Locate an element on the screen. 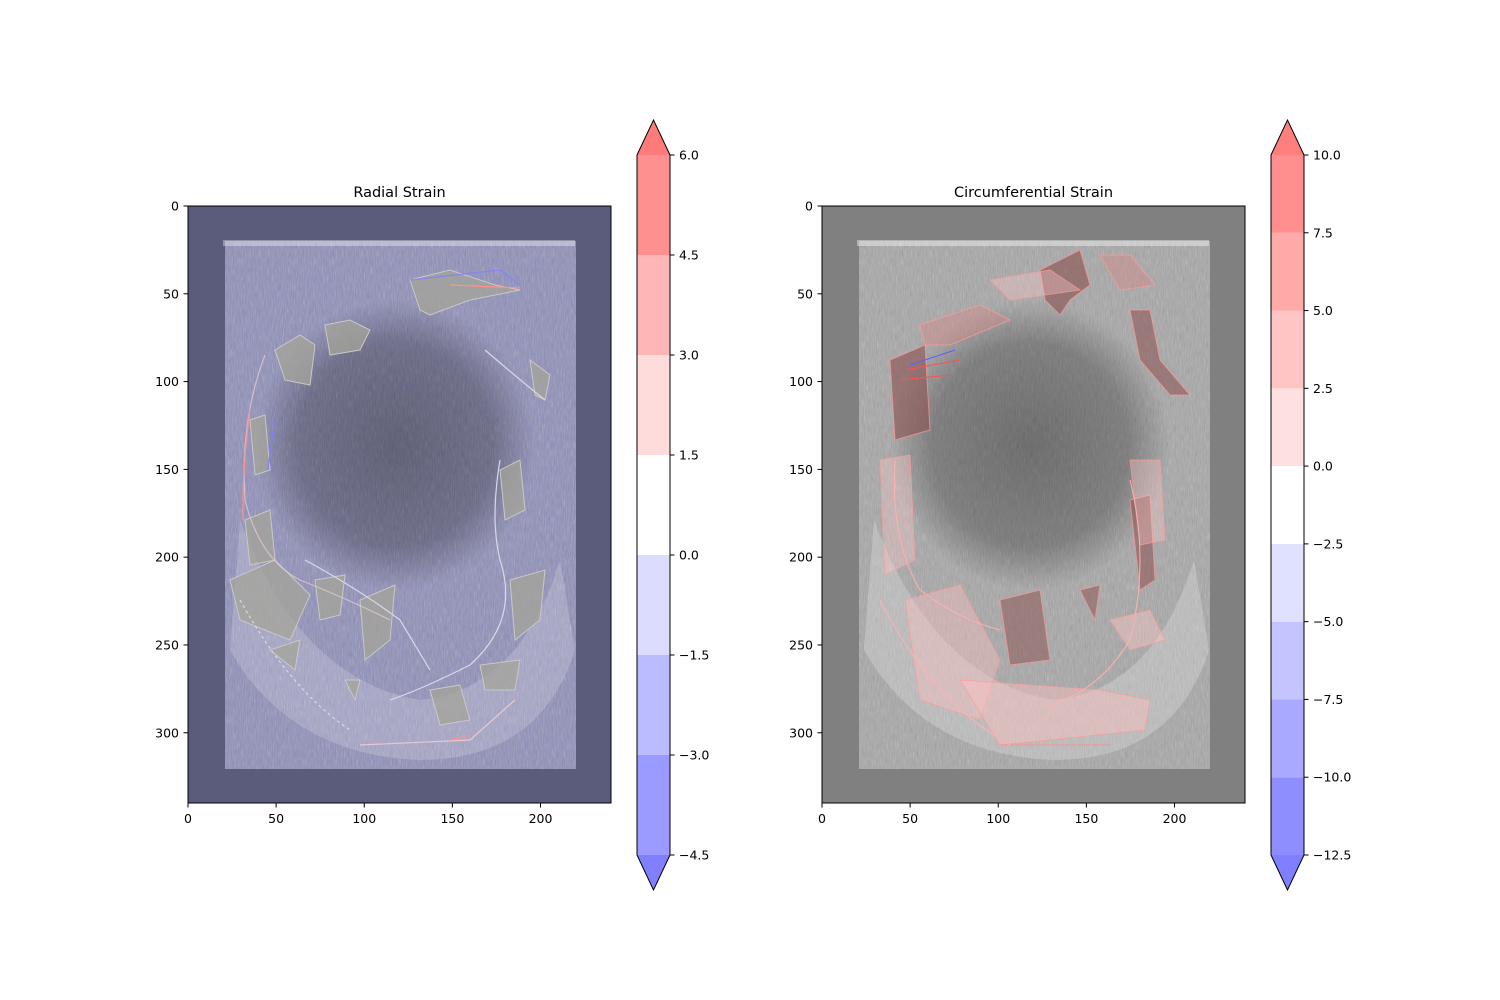 This screenshot has width=1500, height=1000. circumferential-x-ticks: 0 50 100 150 200 is located at coordinates (1002, 814).